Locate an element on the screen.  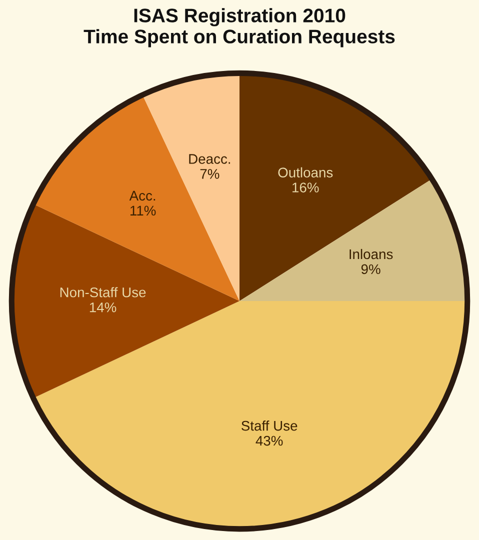
data-label: 14% is located at coordinates (103, 307).